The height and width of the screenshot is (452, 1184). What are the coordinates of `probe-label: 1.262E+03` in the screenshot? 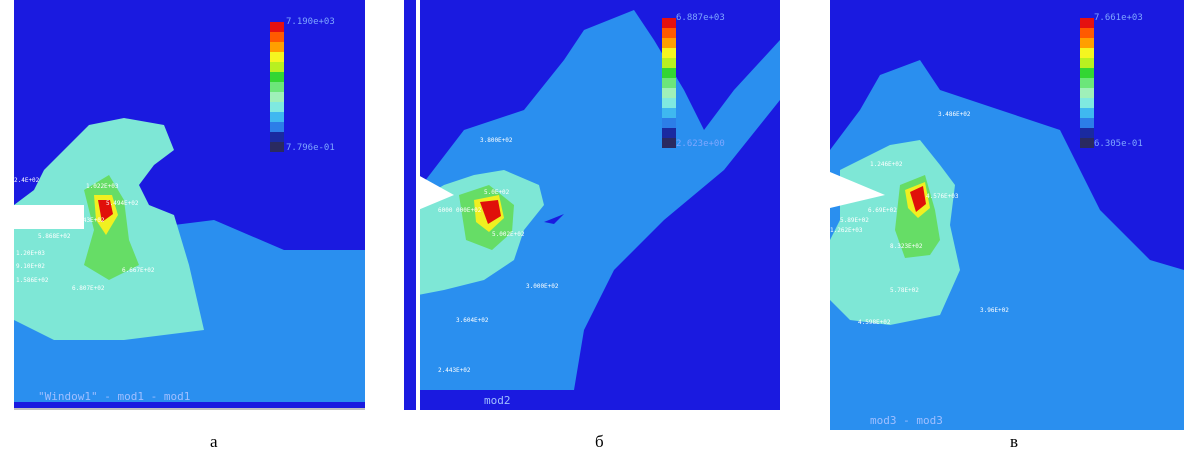 It's located at (846, 230).